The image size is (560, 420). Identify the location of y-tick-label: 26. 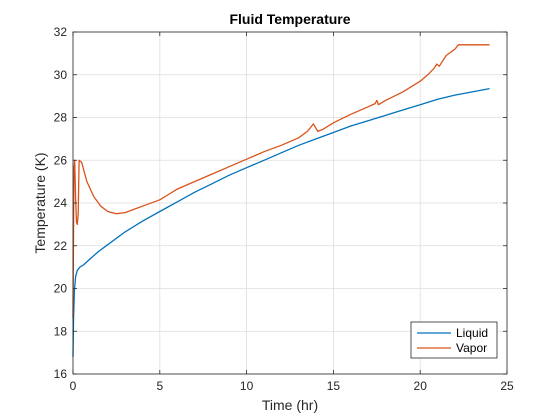
(61, 160).